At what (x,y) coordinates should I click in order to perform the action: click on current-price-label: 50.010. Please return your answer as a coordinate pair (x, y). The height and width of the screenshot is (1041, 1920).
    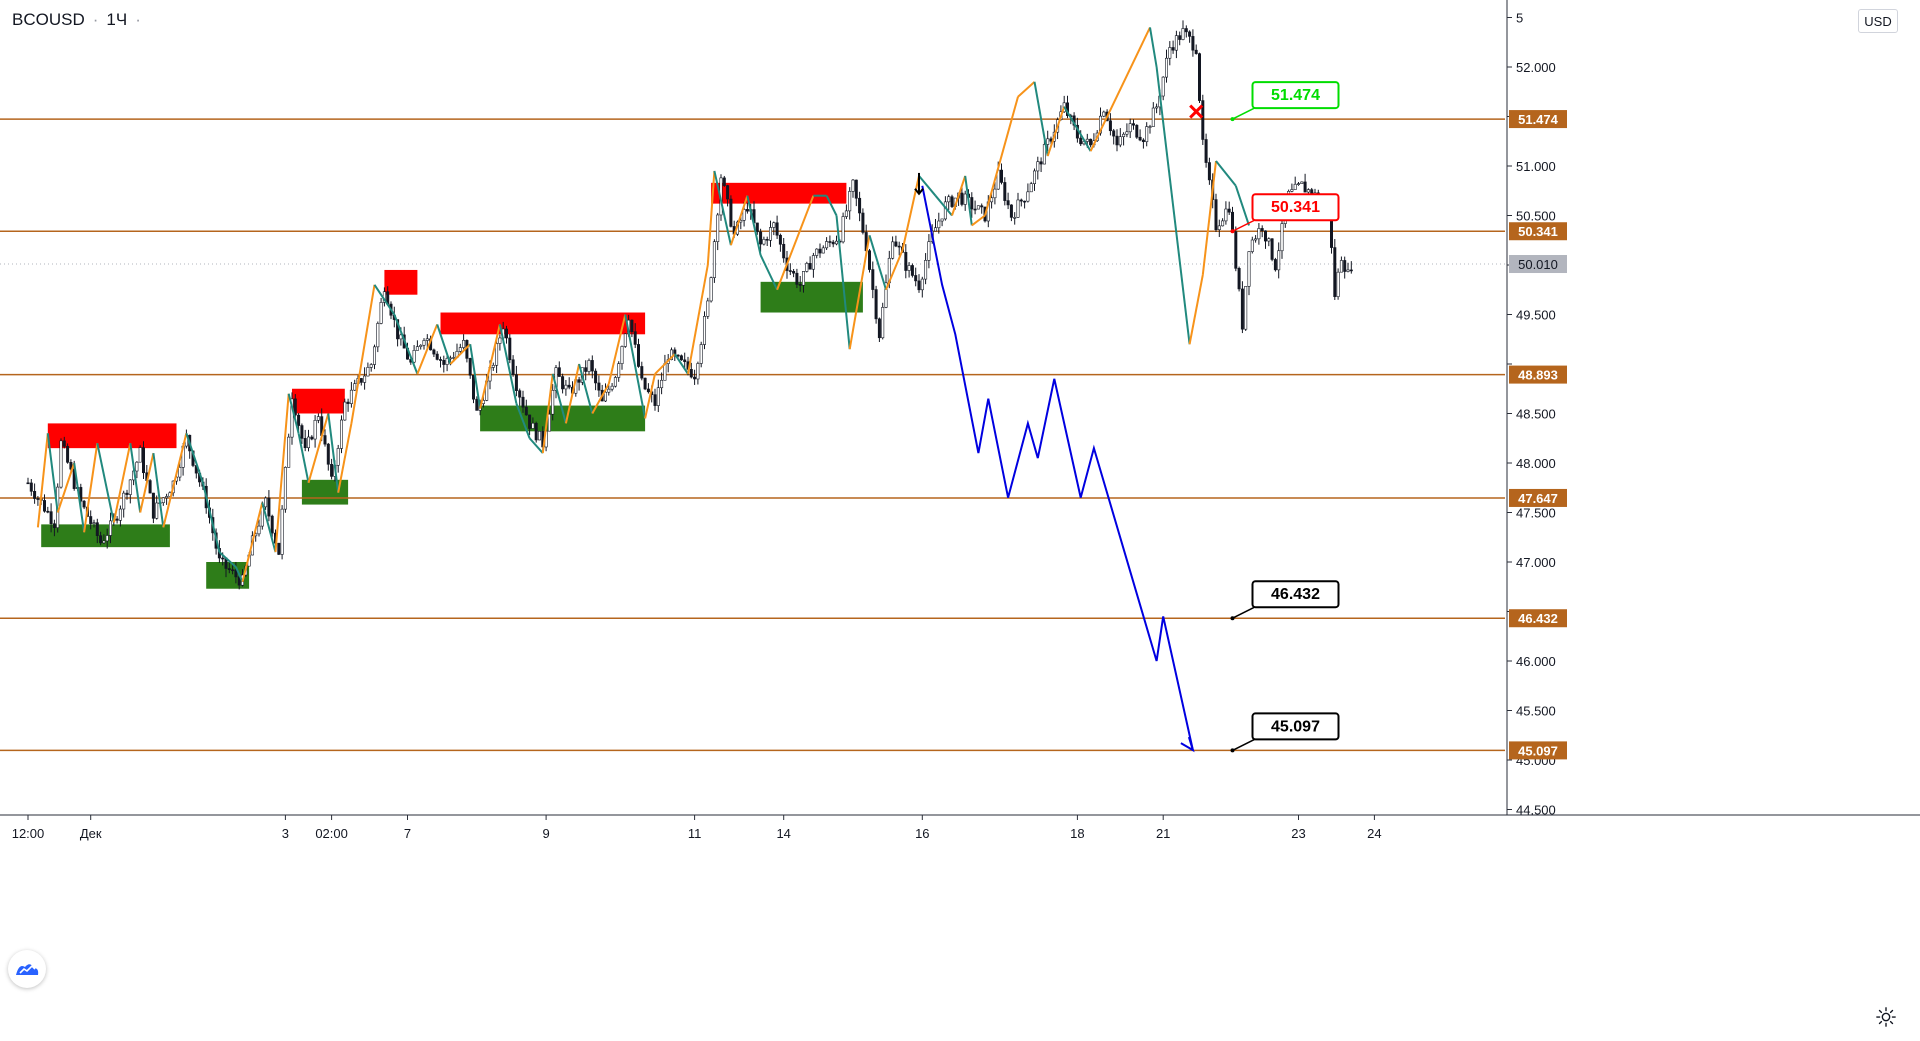
    Looking at the image, I should click on (1538, 264).